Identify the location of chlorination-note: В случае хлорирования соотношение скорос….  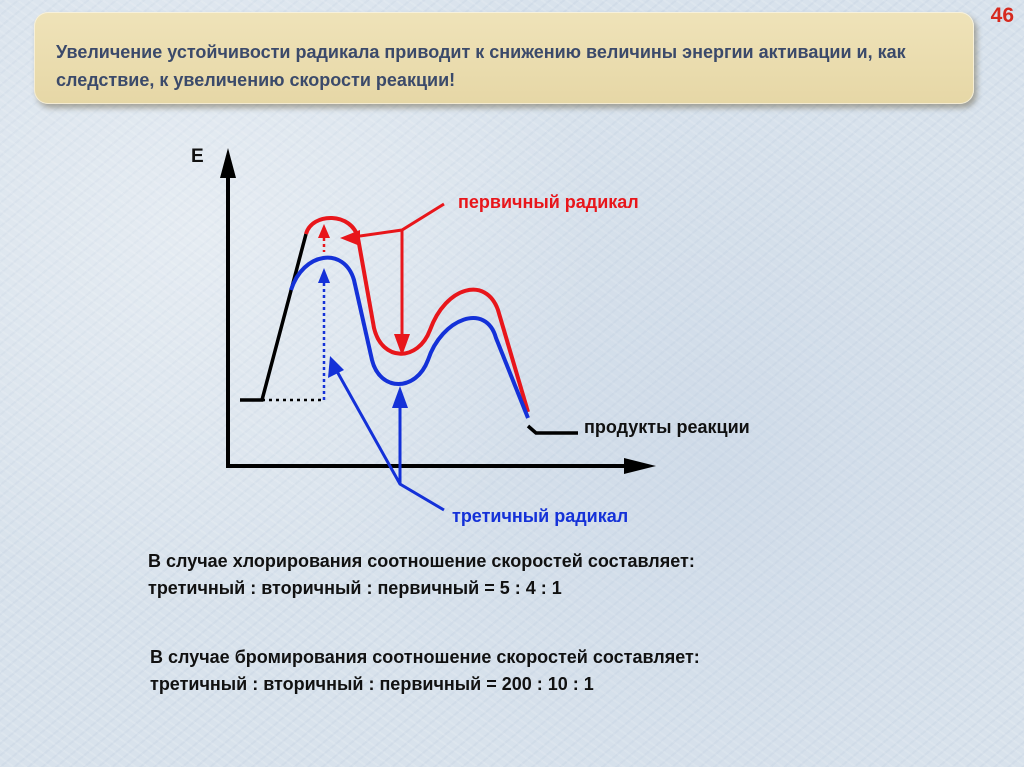
(421, 575).